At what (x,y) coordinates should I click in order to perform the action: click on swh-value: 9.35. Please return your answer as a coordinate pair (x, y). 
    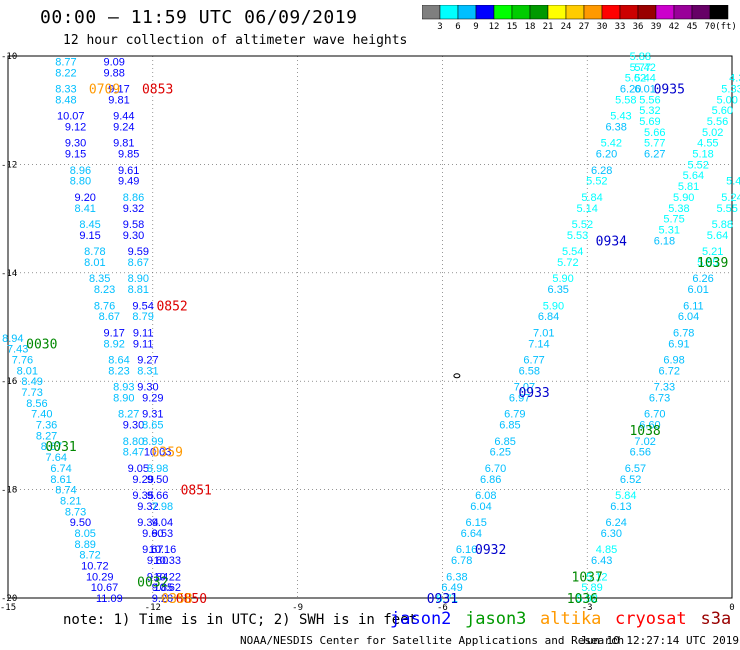
    Looking at the image, I should click on (142, 496).